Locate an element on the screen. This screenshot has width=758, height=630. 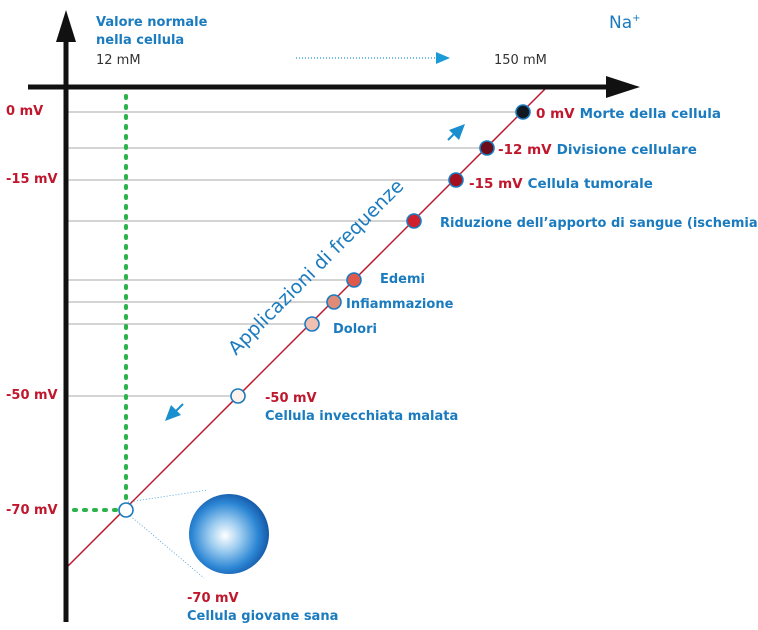
state-text-divisione: Divisione cellulare is located at coordinates (627, 150).